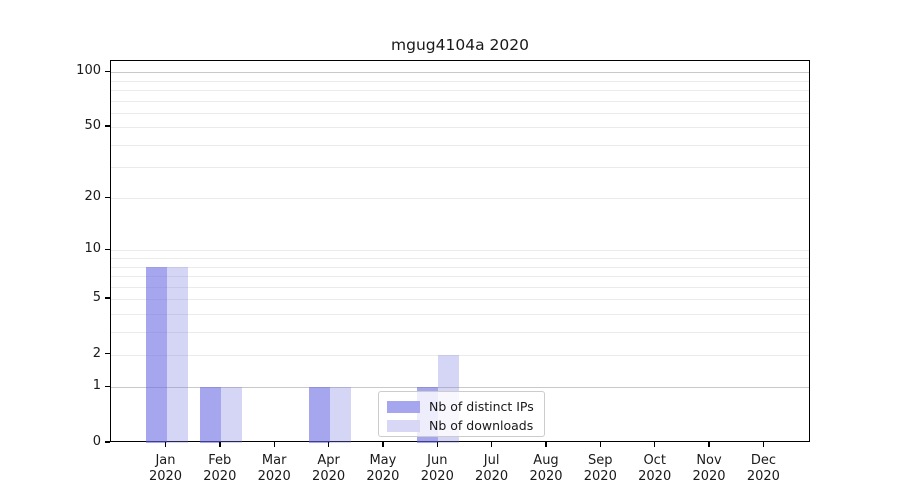 This screenshot has width=900, height=500. I want to click on x-tick-mark-feb, so click(220, 444).